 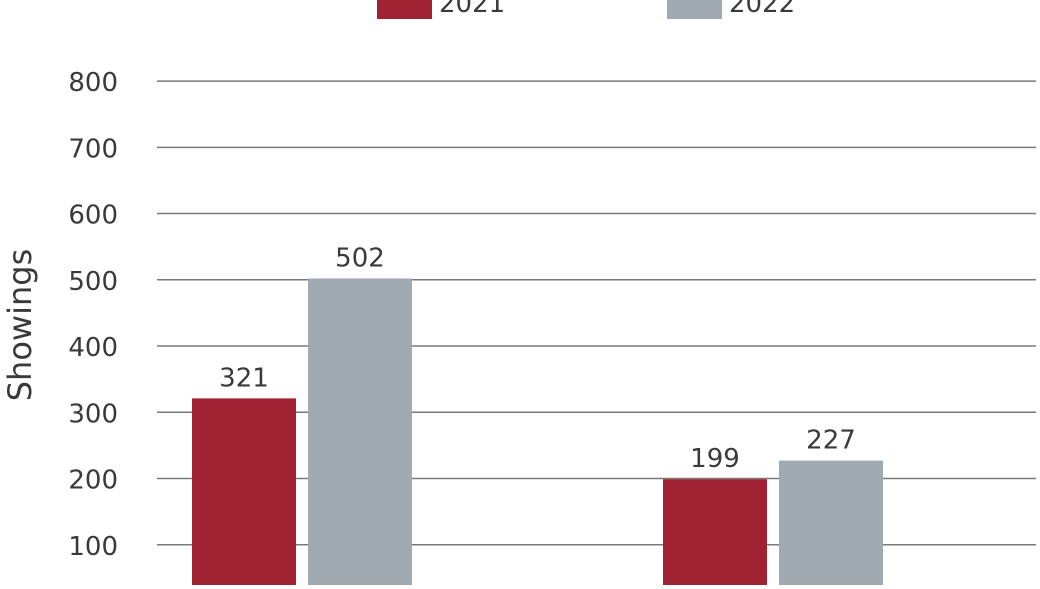 What do you see at coordinates (93, 149) in the screenshot?
I see `y-tick-label: 700` at bounding box center [93, 149].